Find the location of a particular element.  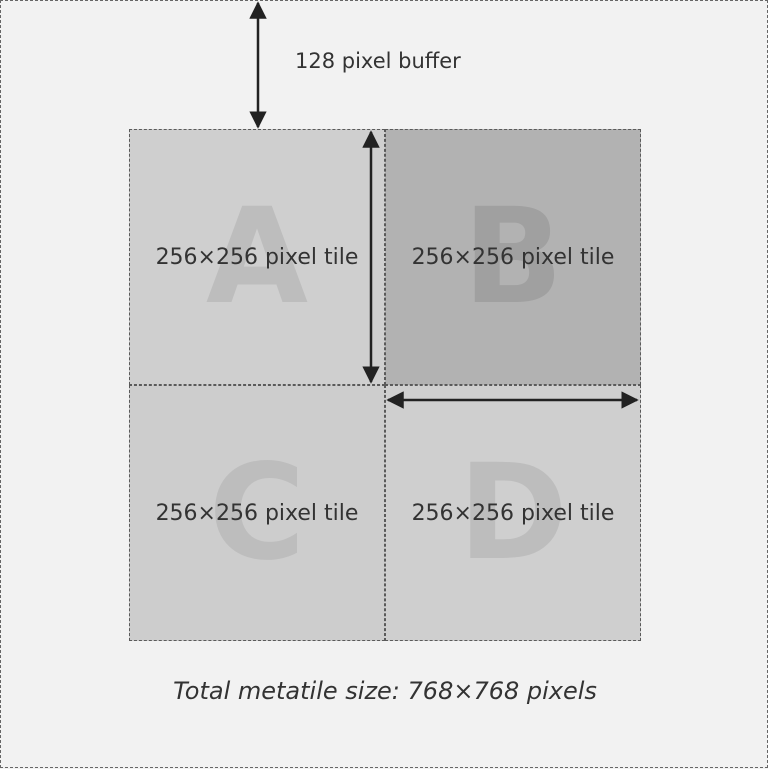

tile-c-label: 256×256 pixel tile is located at coordinates (257, 513).